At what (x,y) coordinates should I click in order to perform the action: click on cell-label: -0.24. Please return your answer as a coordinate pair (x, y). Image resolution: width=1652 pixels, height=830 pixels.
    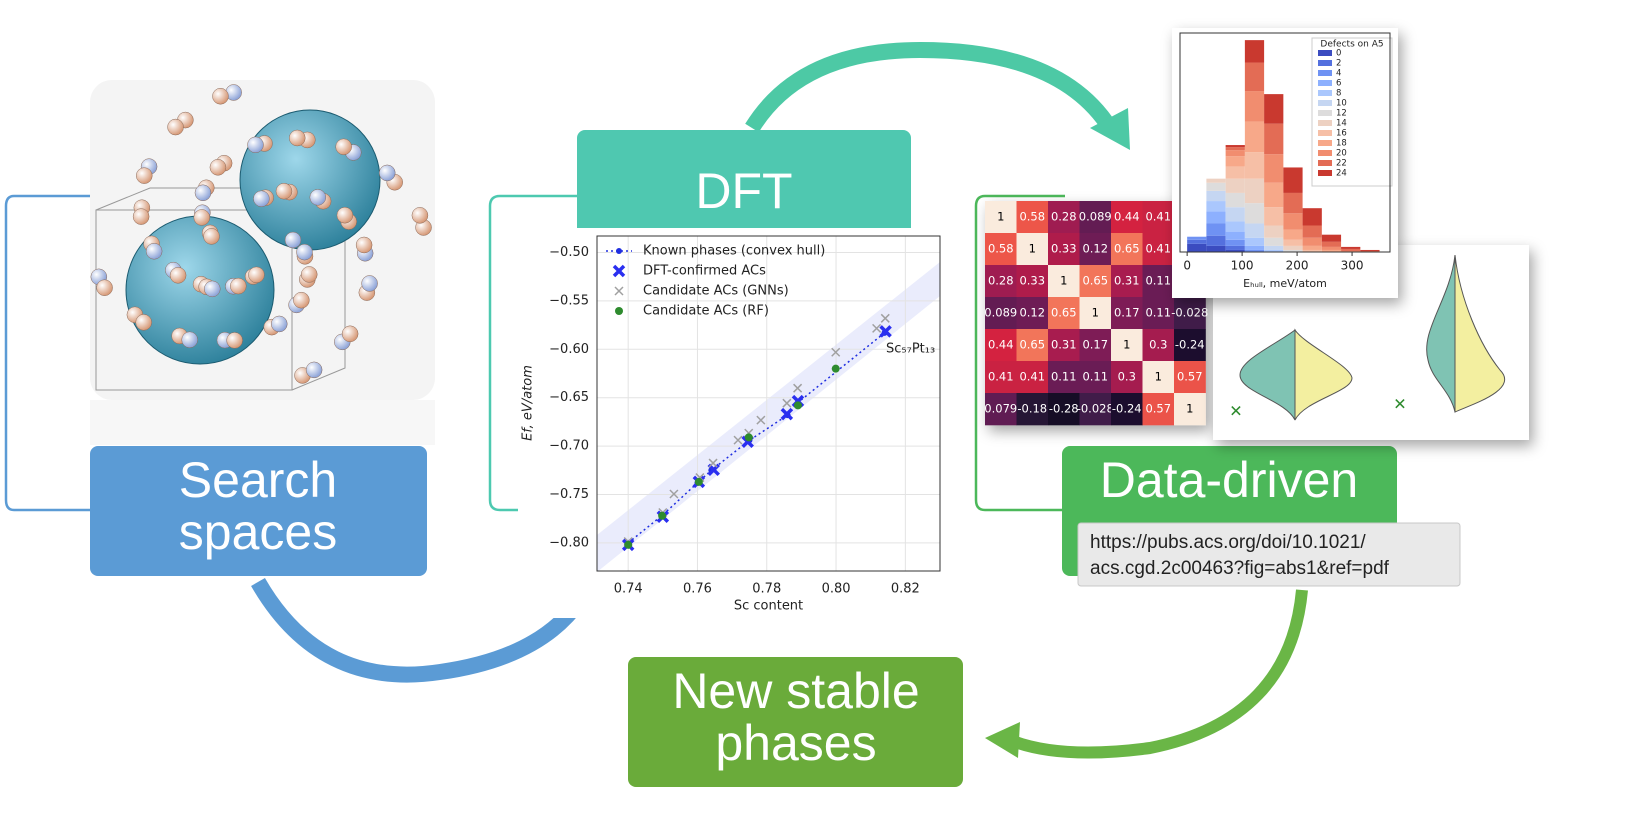
    Looking at the image, I should click on (1190, 345).